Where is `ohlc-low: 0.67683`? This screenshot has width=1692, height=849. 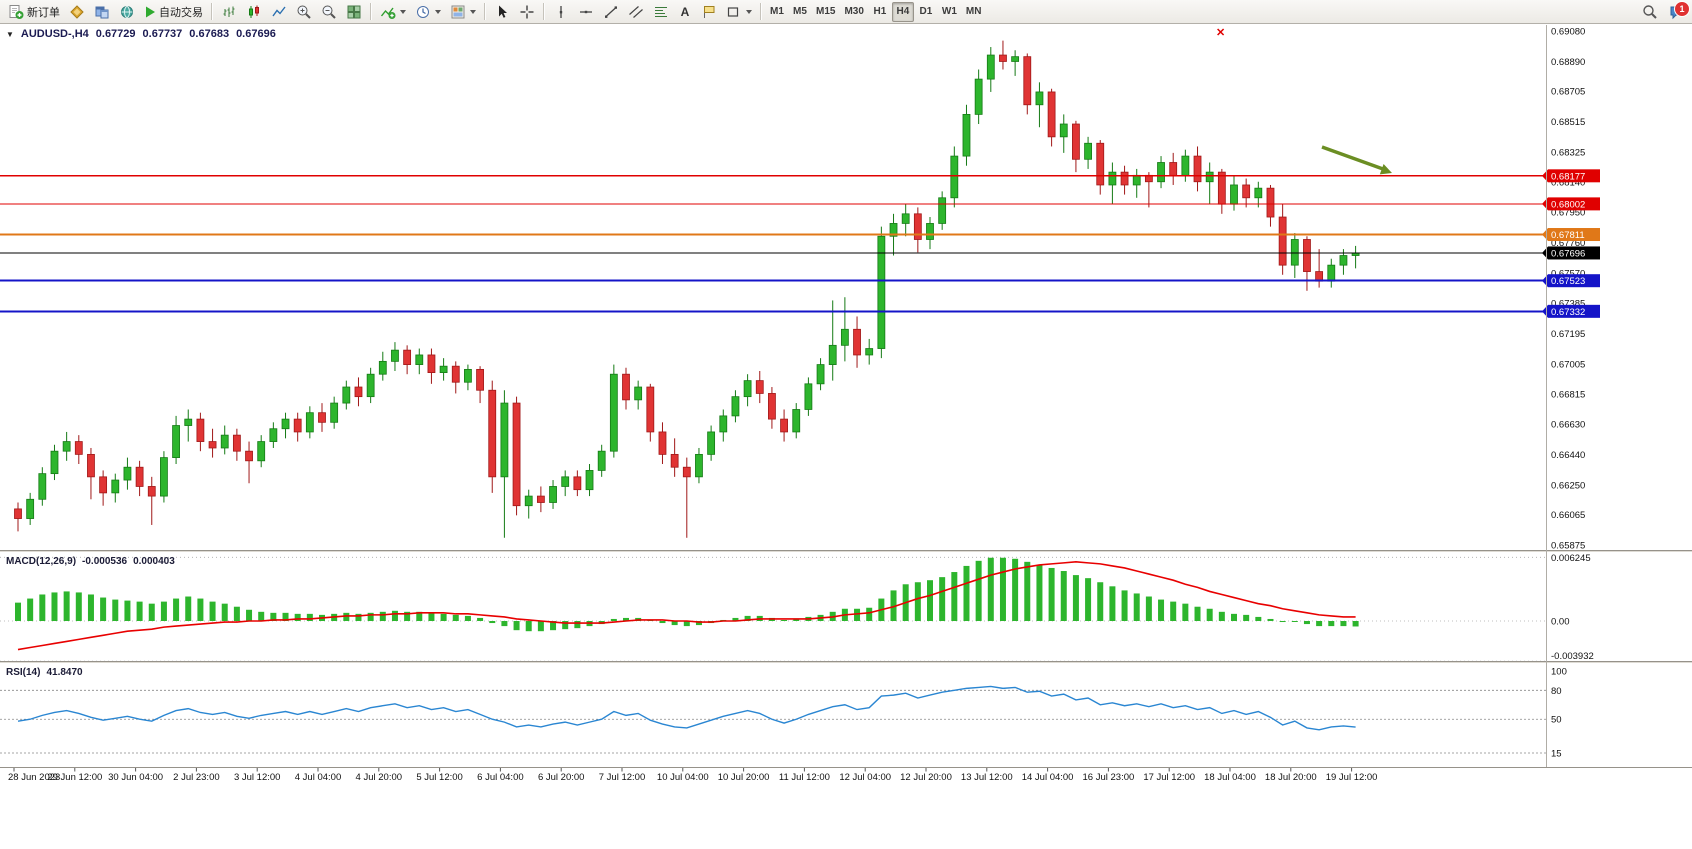 ohlc-low: 0.67683 is located at coordinates (209, 34).